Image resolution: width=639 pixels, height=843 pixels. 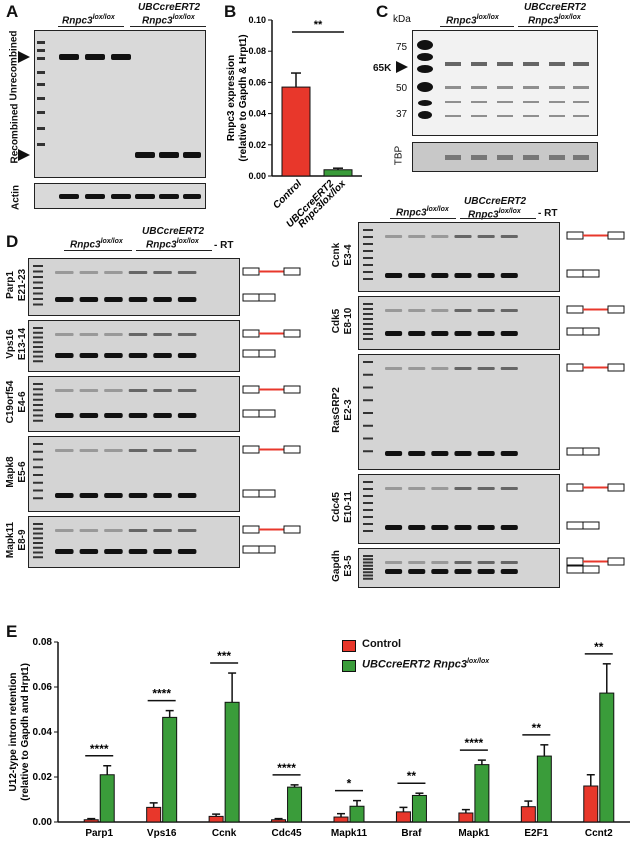 I want to click on e-sig-label: ***, so click(x=224, y=656).